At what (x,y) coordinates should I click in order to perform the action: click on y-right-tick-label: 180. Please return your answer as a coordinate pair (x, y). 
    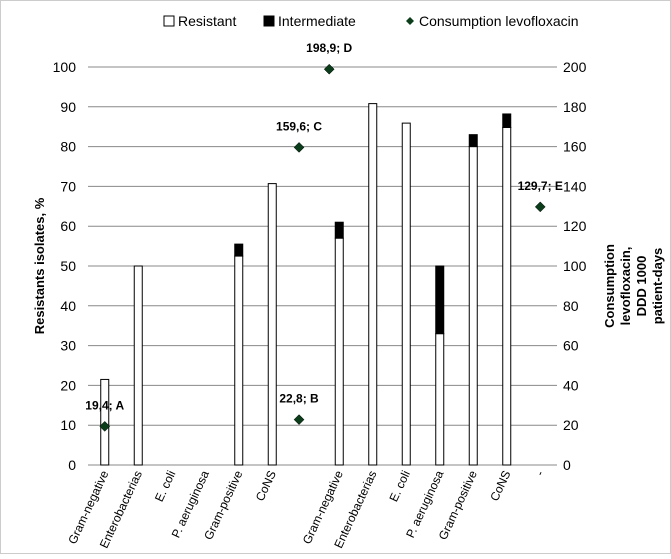
    Looking at the image, I should click on (575, 107).